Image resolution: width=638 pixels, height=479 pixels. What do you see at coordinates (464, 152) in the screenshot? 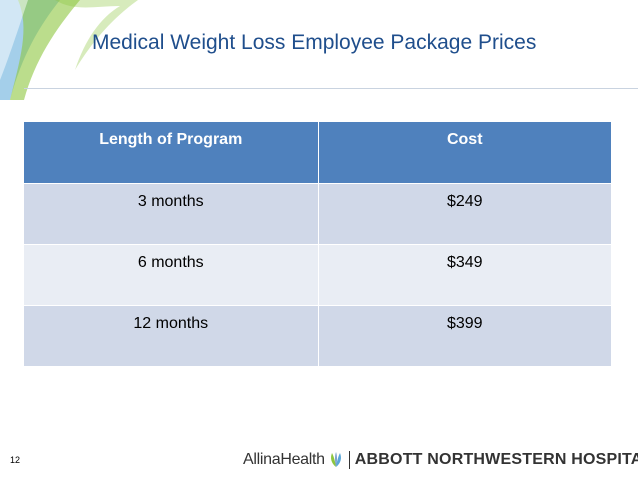
I see `header-cost: Cost` at bounding box center [464, 152].